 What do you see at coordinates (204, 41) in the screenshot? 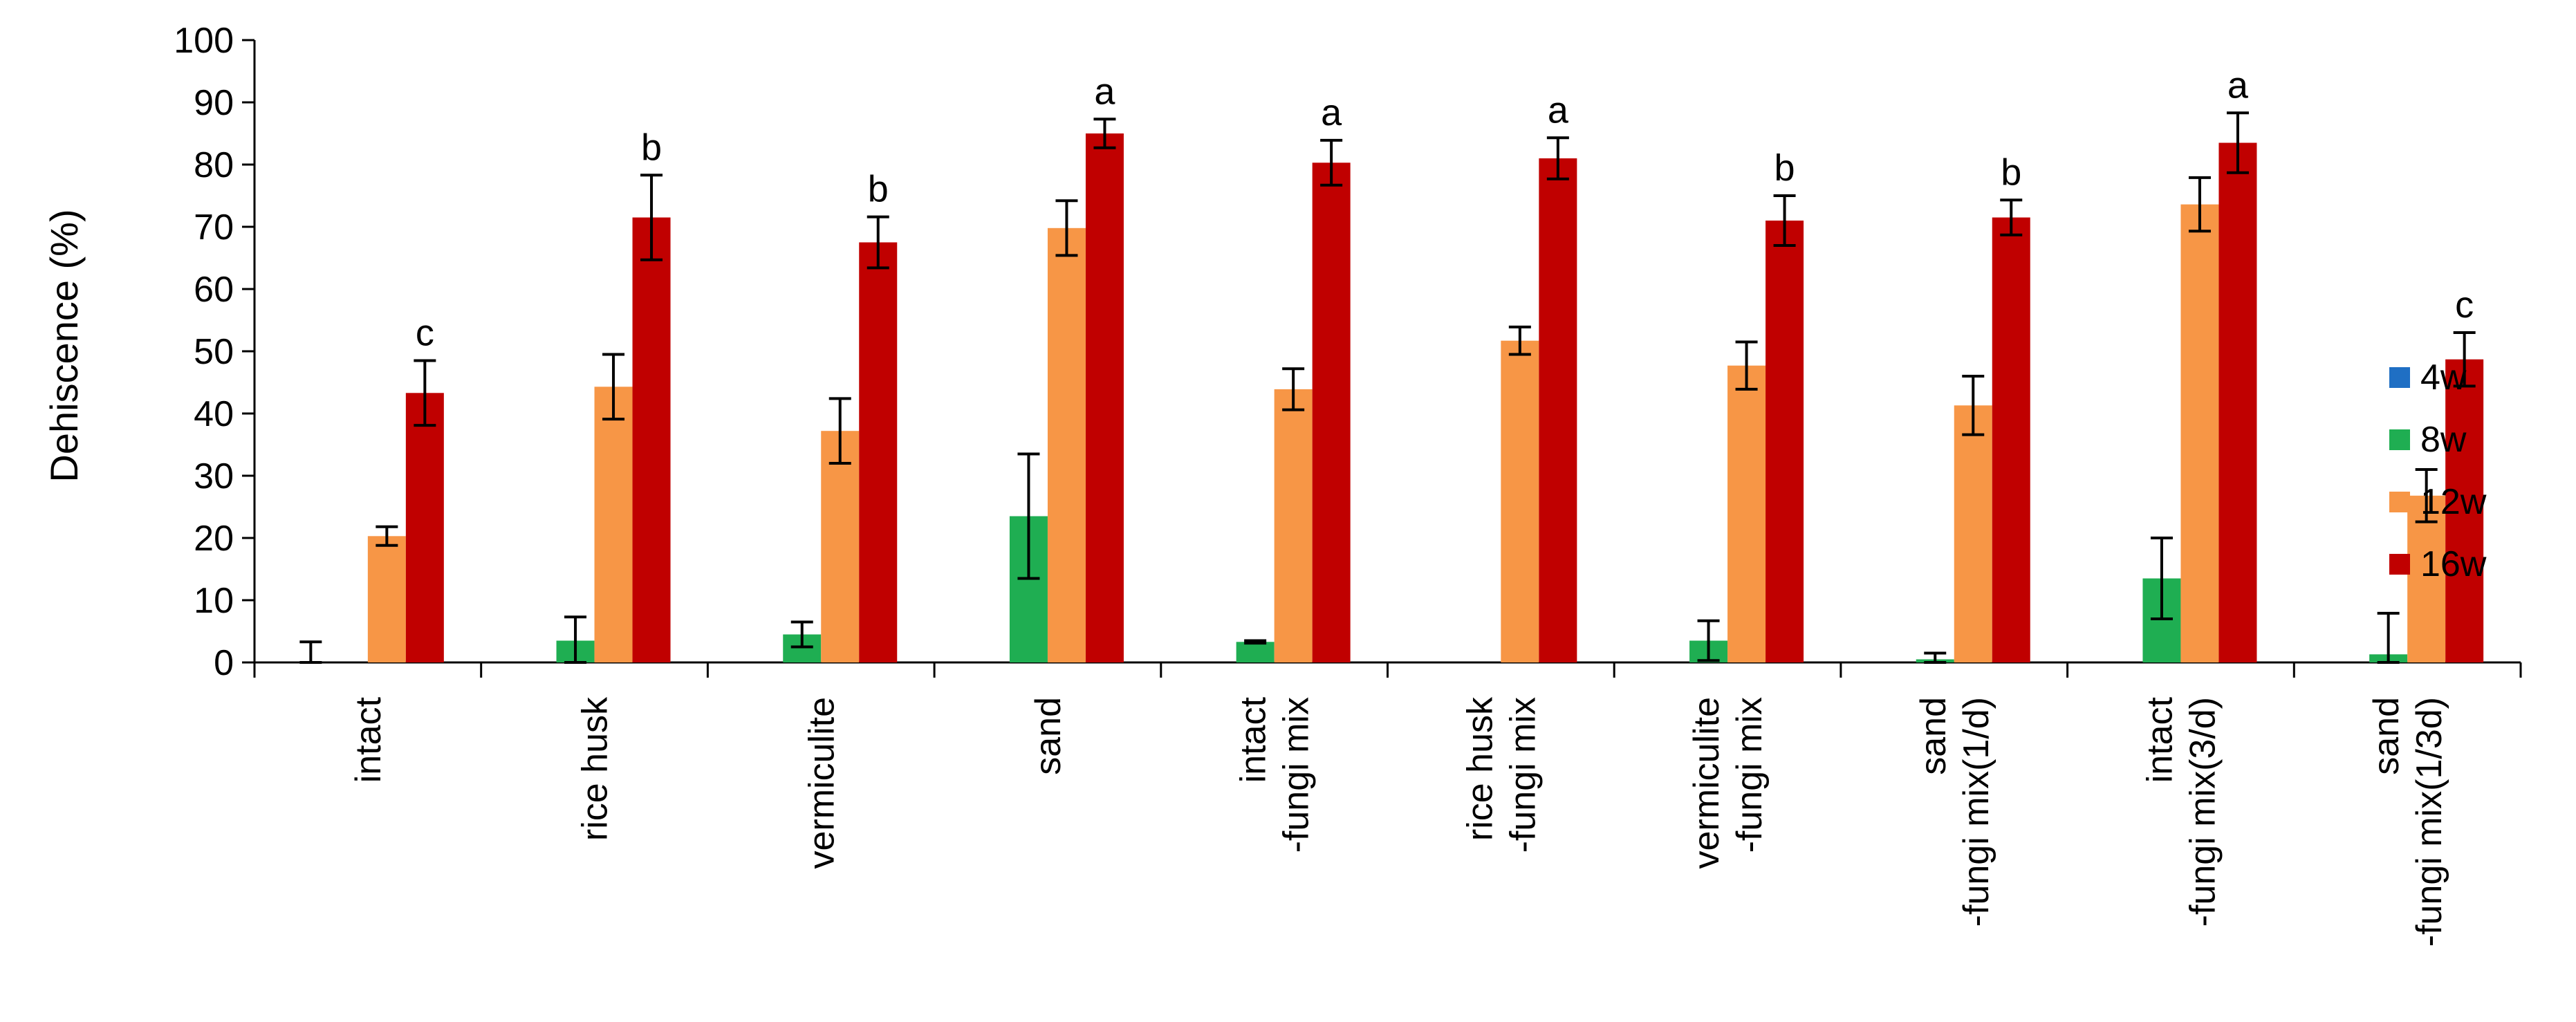
I see `y-tick-label: 100` at bounding box center [204, 41].